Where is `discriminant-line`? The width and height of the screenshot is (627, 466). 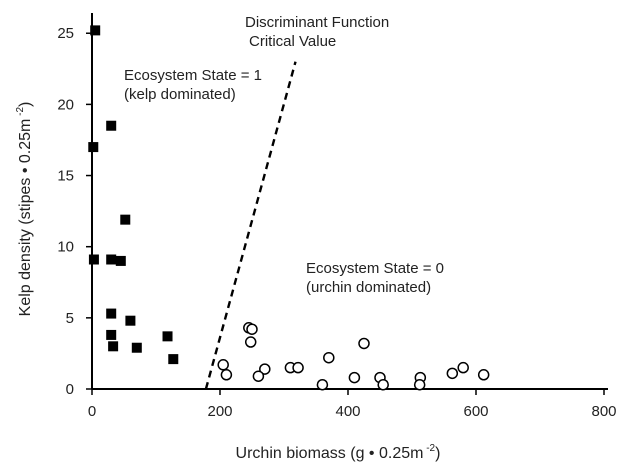
discriminant-line is located at coordinates (250, 225).